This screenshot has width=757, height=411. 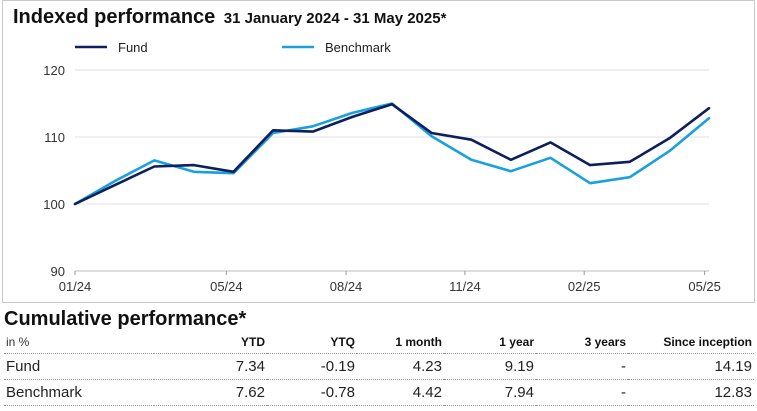 I want to click on chart-subtitle: 31 January 2024 - 31 May 2025*, so click(x=335, y=18).